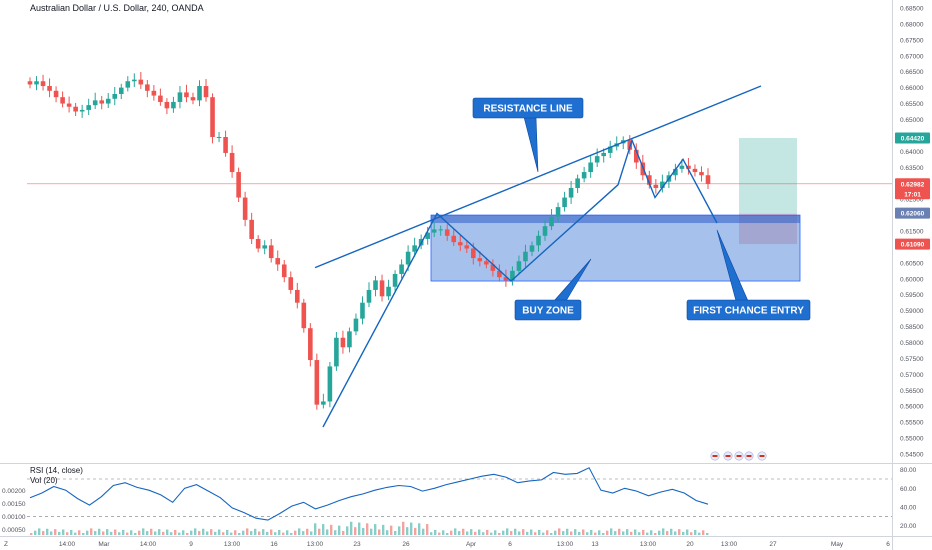  What do you see at coordinates (548, 310) in the screenshot?
I see `buyzone-callout-box` at bounding box center [548, 310].